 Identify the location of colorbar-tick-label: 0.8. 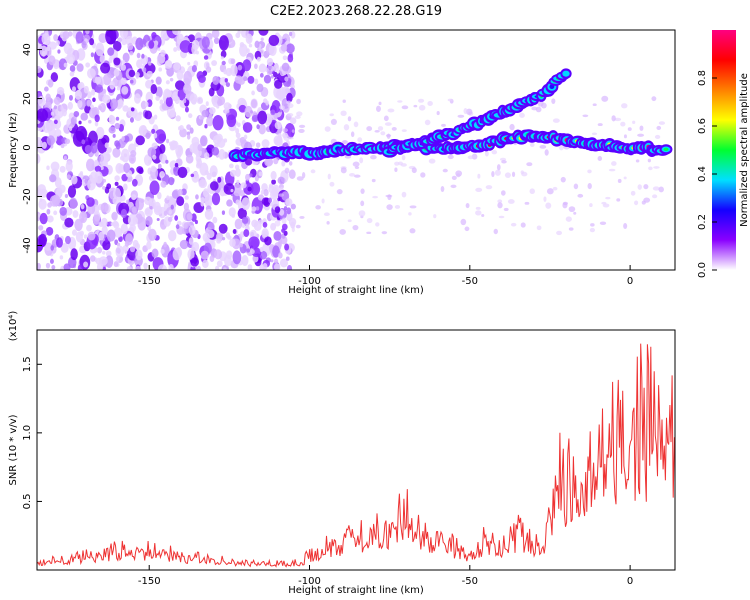
(702, 78).